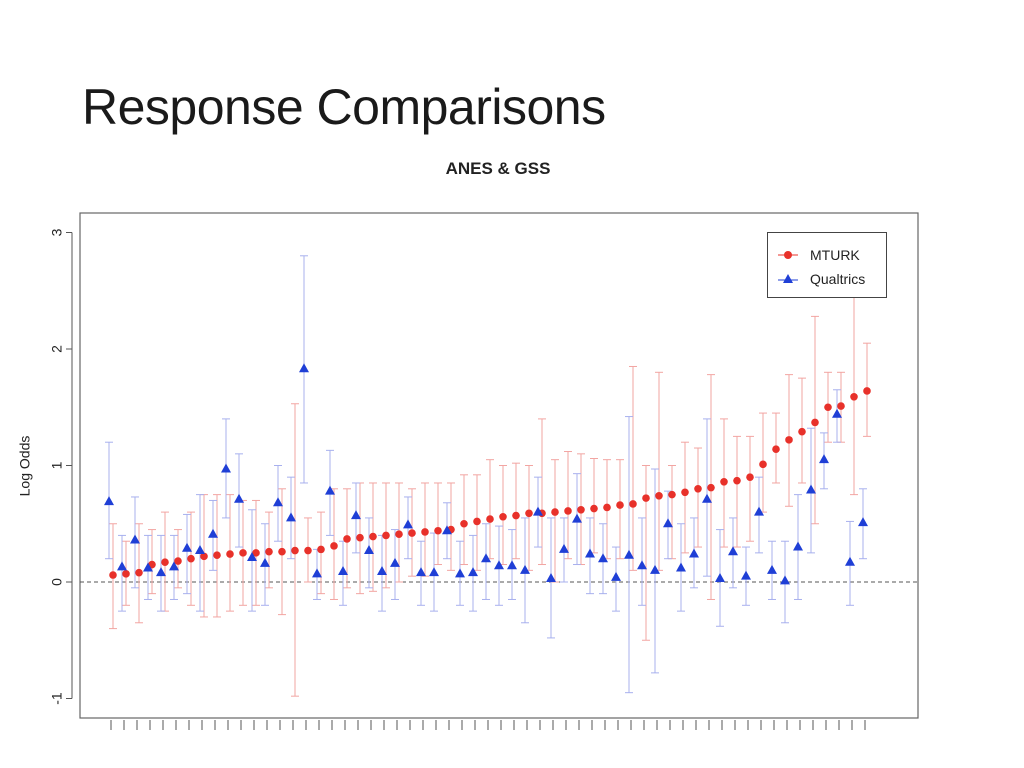  What do you see at coordinates (344, 107) in the screenshot?
I see `slide-title: Response Comparisons` at bounding box center [344, 107].